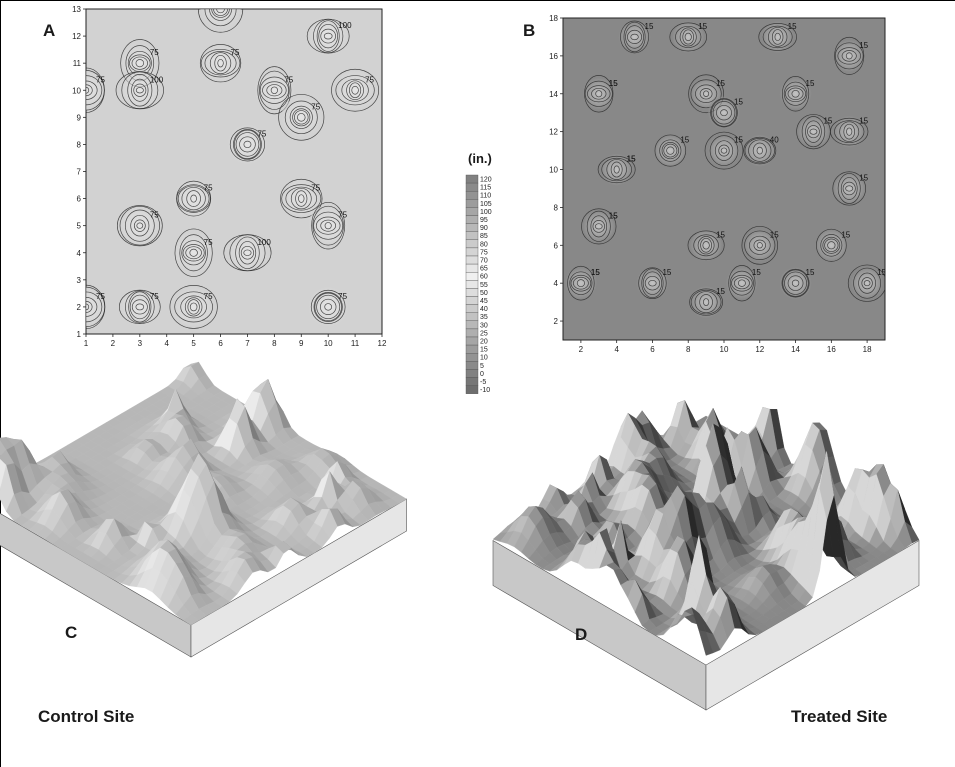 This screenshot has height=767, width=955. What do you see at coordinates (556, 321) in the screenshot?
I see `y-tick-label: 2` at bounding box center [556, 321].